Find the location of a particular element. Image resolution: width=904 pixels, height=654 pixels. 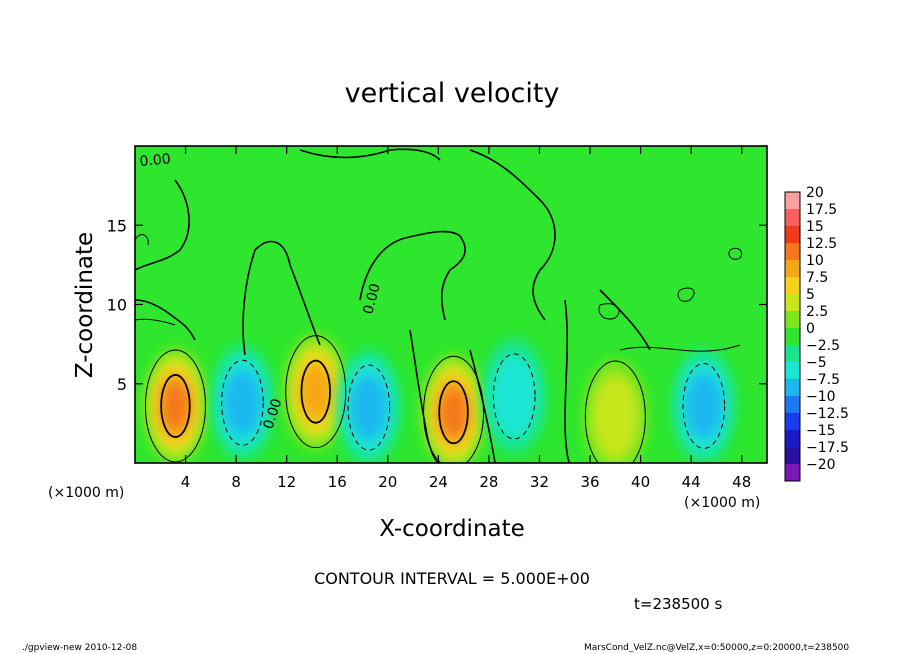

x-tick-label: 36 is located at coordinates (589, 482).